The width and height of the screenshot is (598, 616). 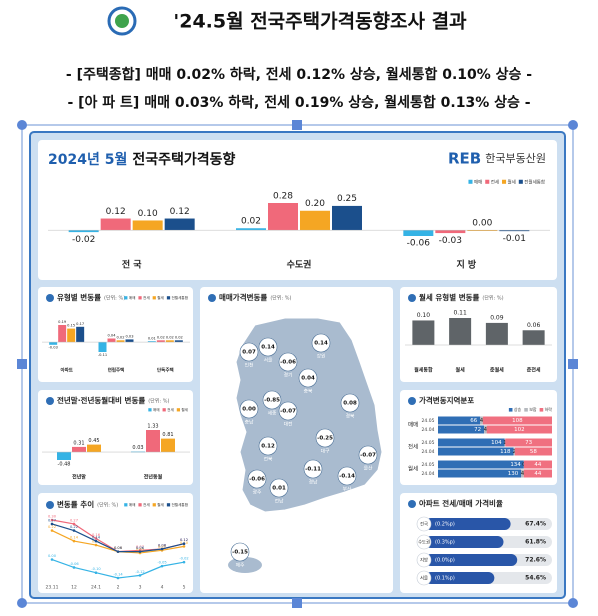 I want to click on change-label: (0.0%p), so click(x=445, y=561).